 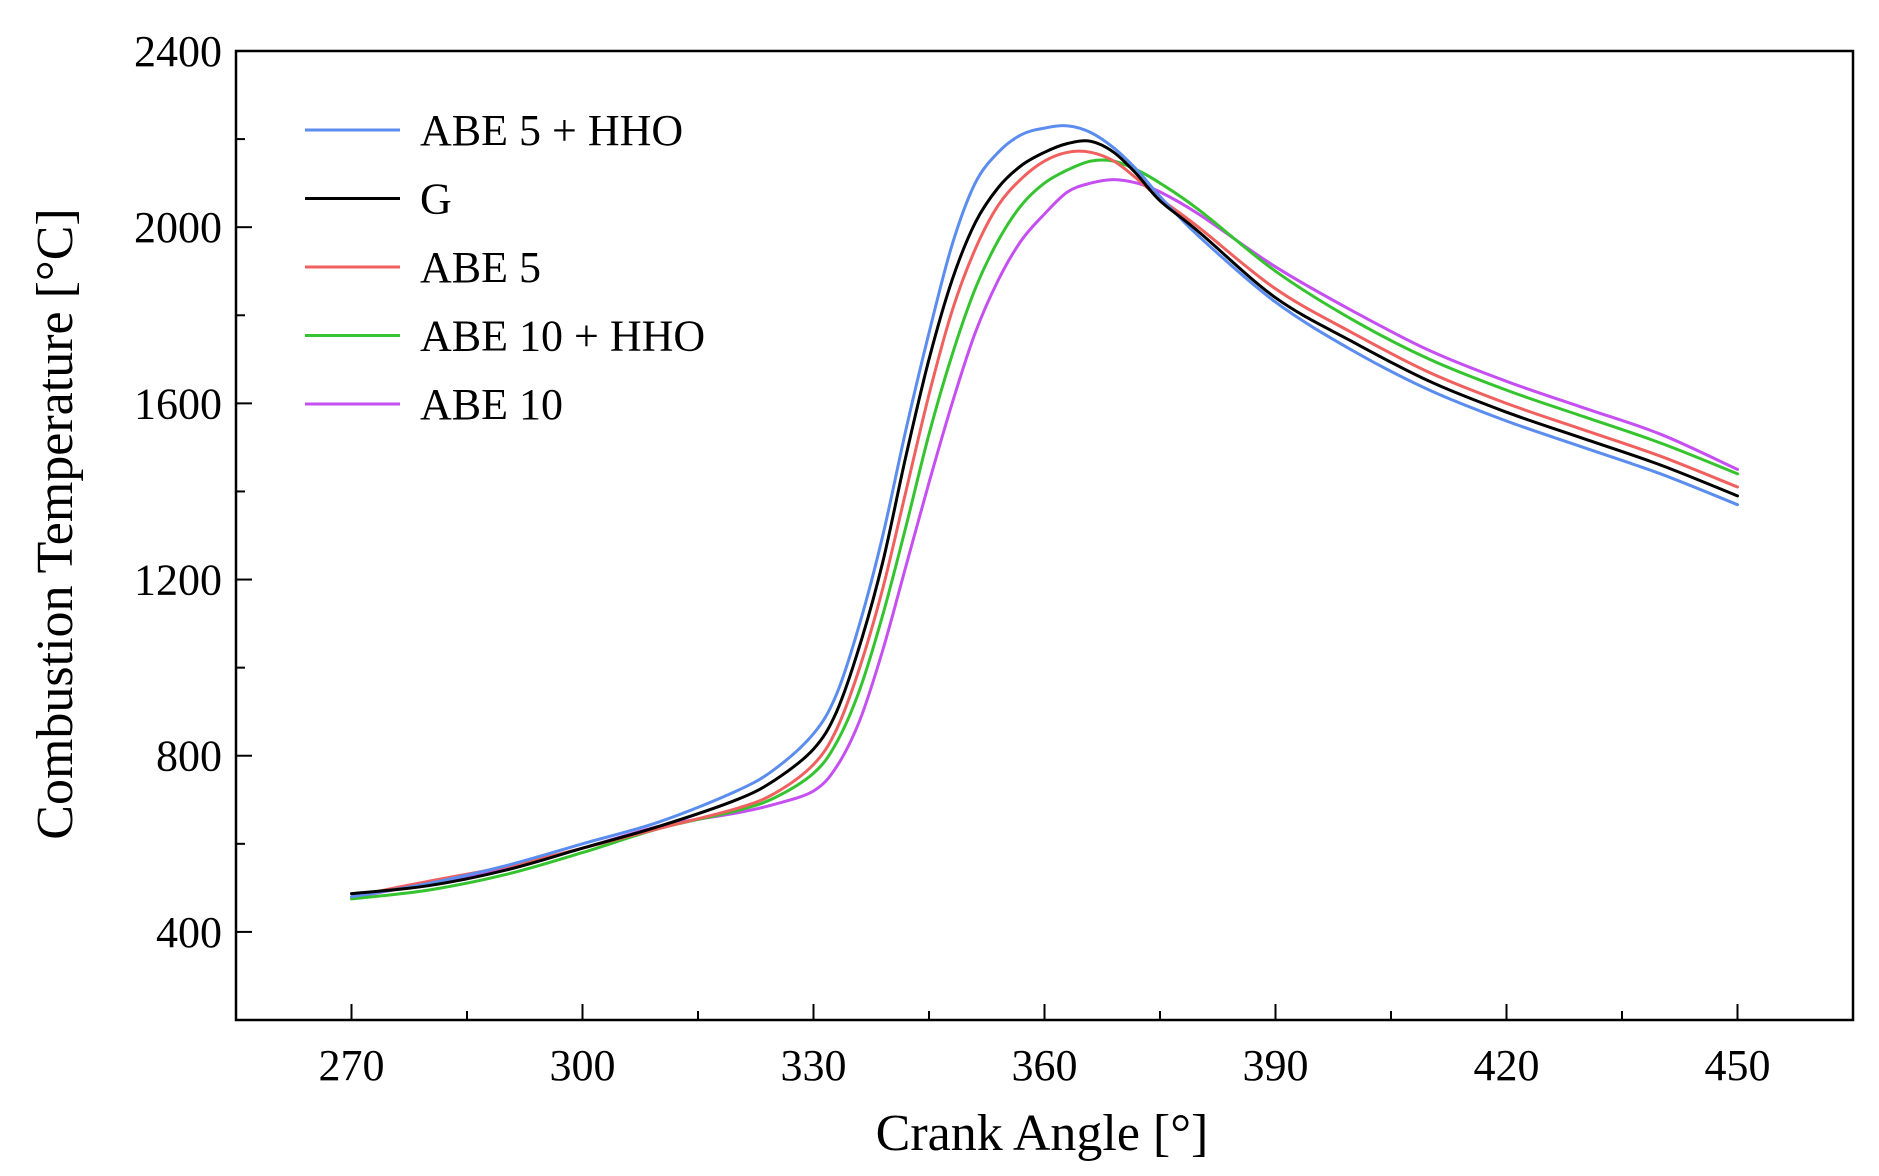 I want to click on legend-label-abe-5-hho: ABE 5 + HHO, so click(x=551, y=130).